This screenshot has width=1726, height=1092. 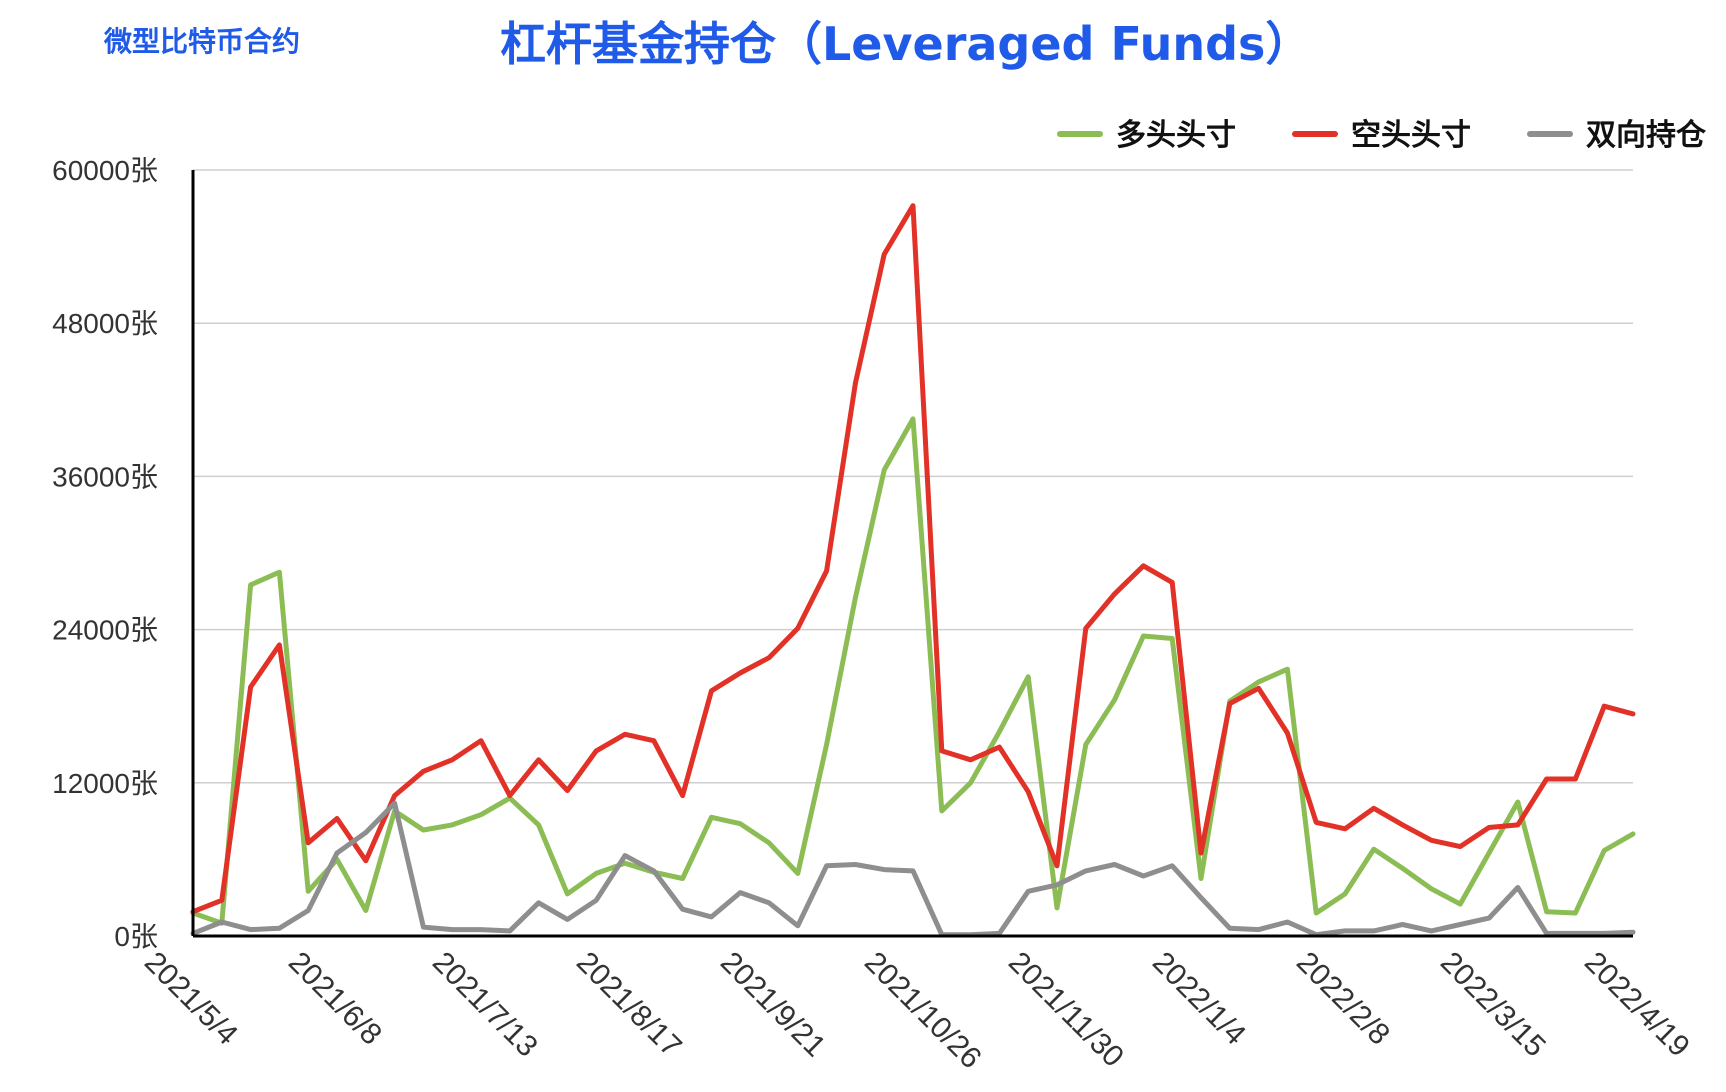 I want to click on x-tick-label: 2021/9/21, so click(x=773, y=1005).